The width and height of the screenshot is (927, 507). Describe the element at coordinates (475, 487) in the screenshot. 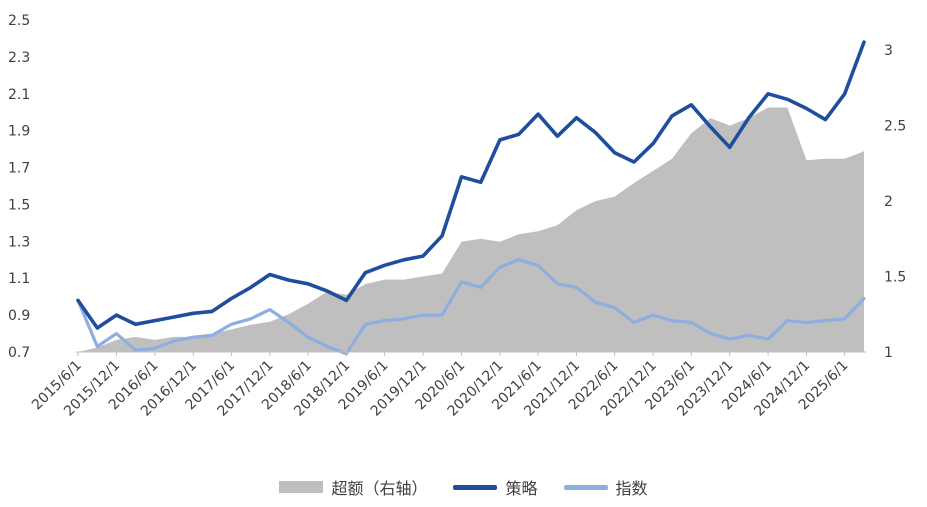

I see `legend-swatch-strategy` at that location.